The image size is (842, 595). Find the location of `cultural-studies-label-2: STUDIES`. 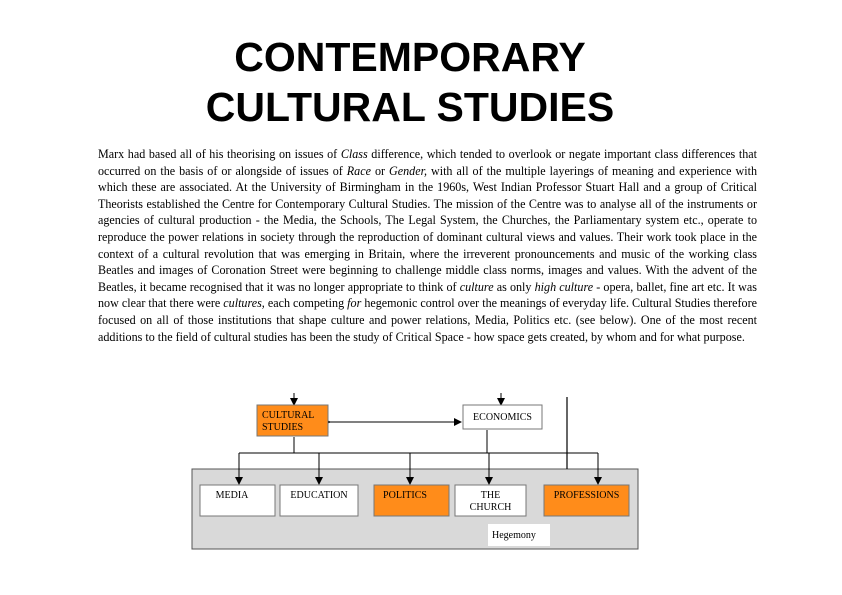

cultural-studies-label-2: STUDIES is located at coordinates (282, 427).